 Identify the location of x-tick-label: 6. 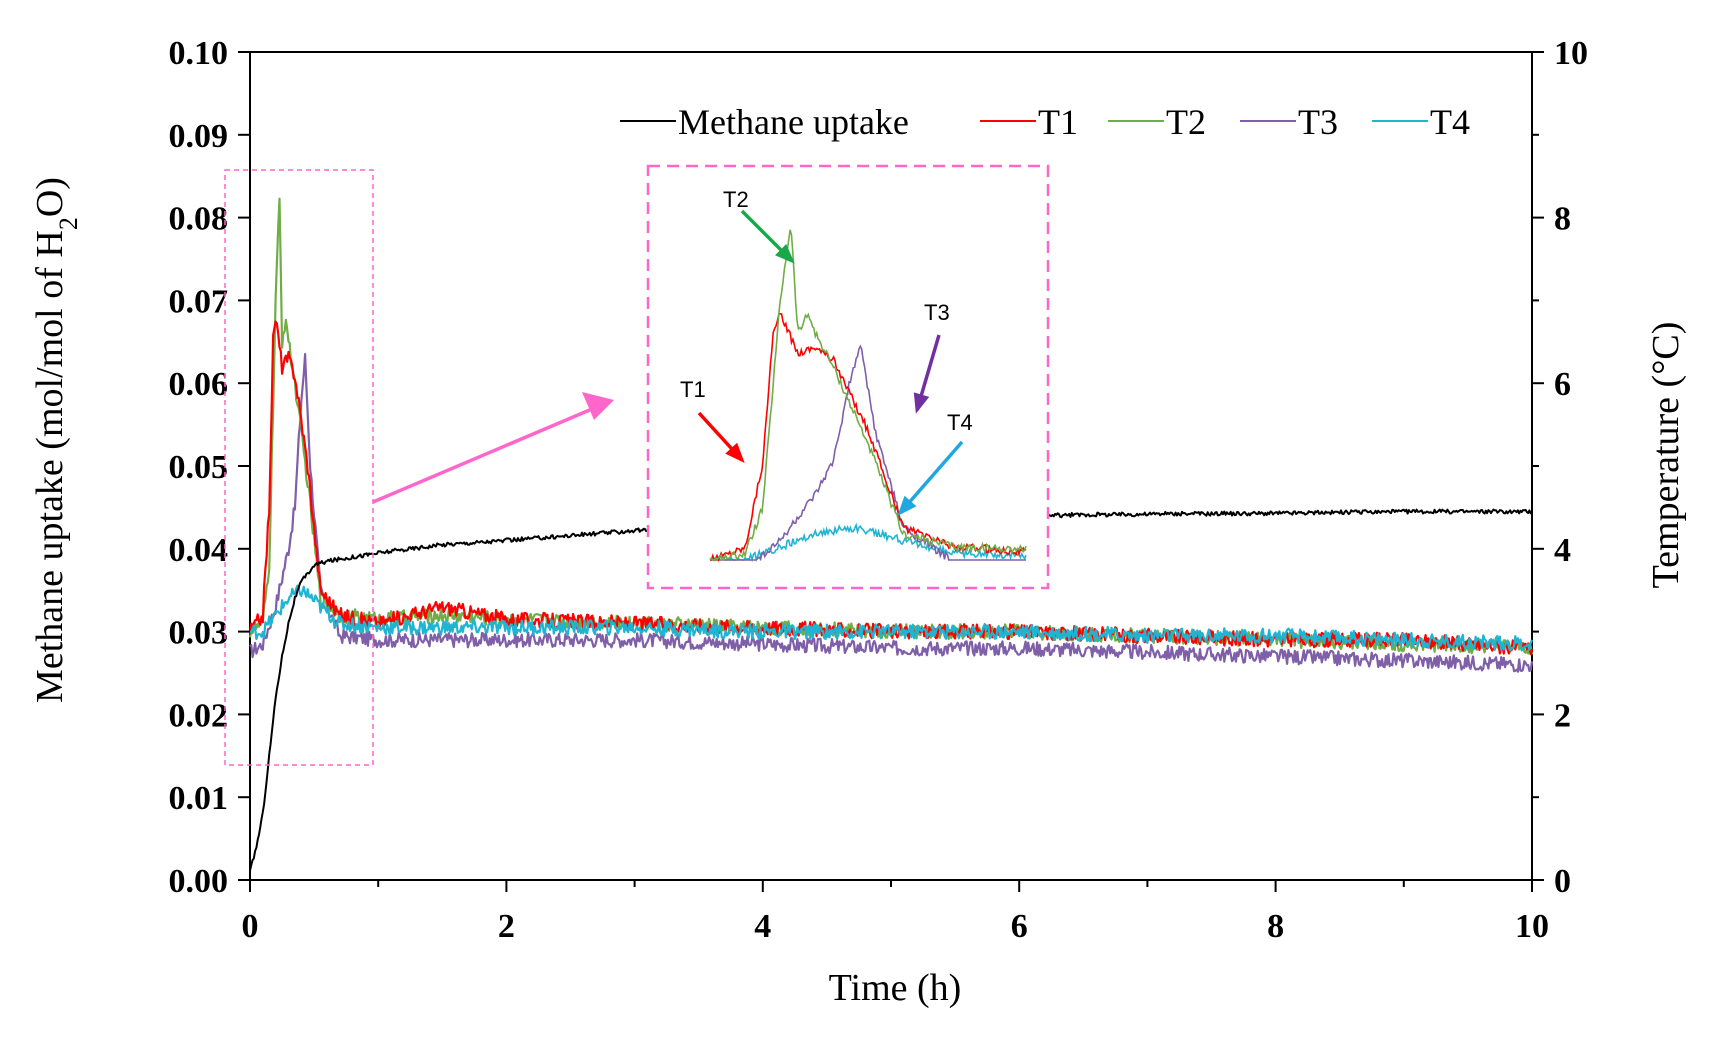
(1019, 926).